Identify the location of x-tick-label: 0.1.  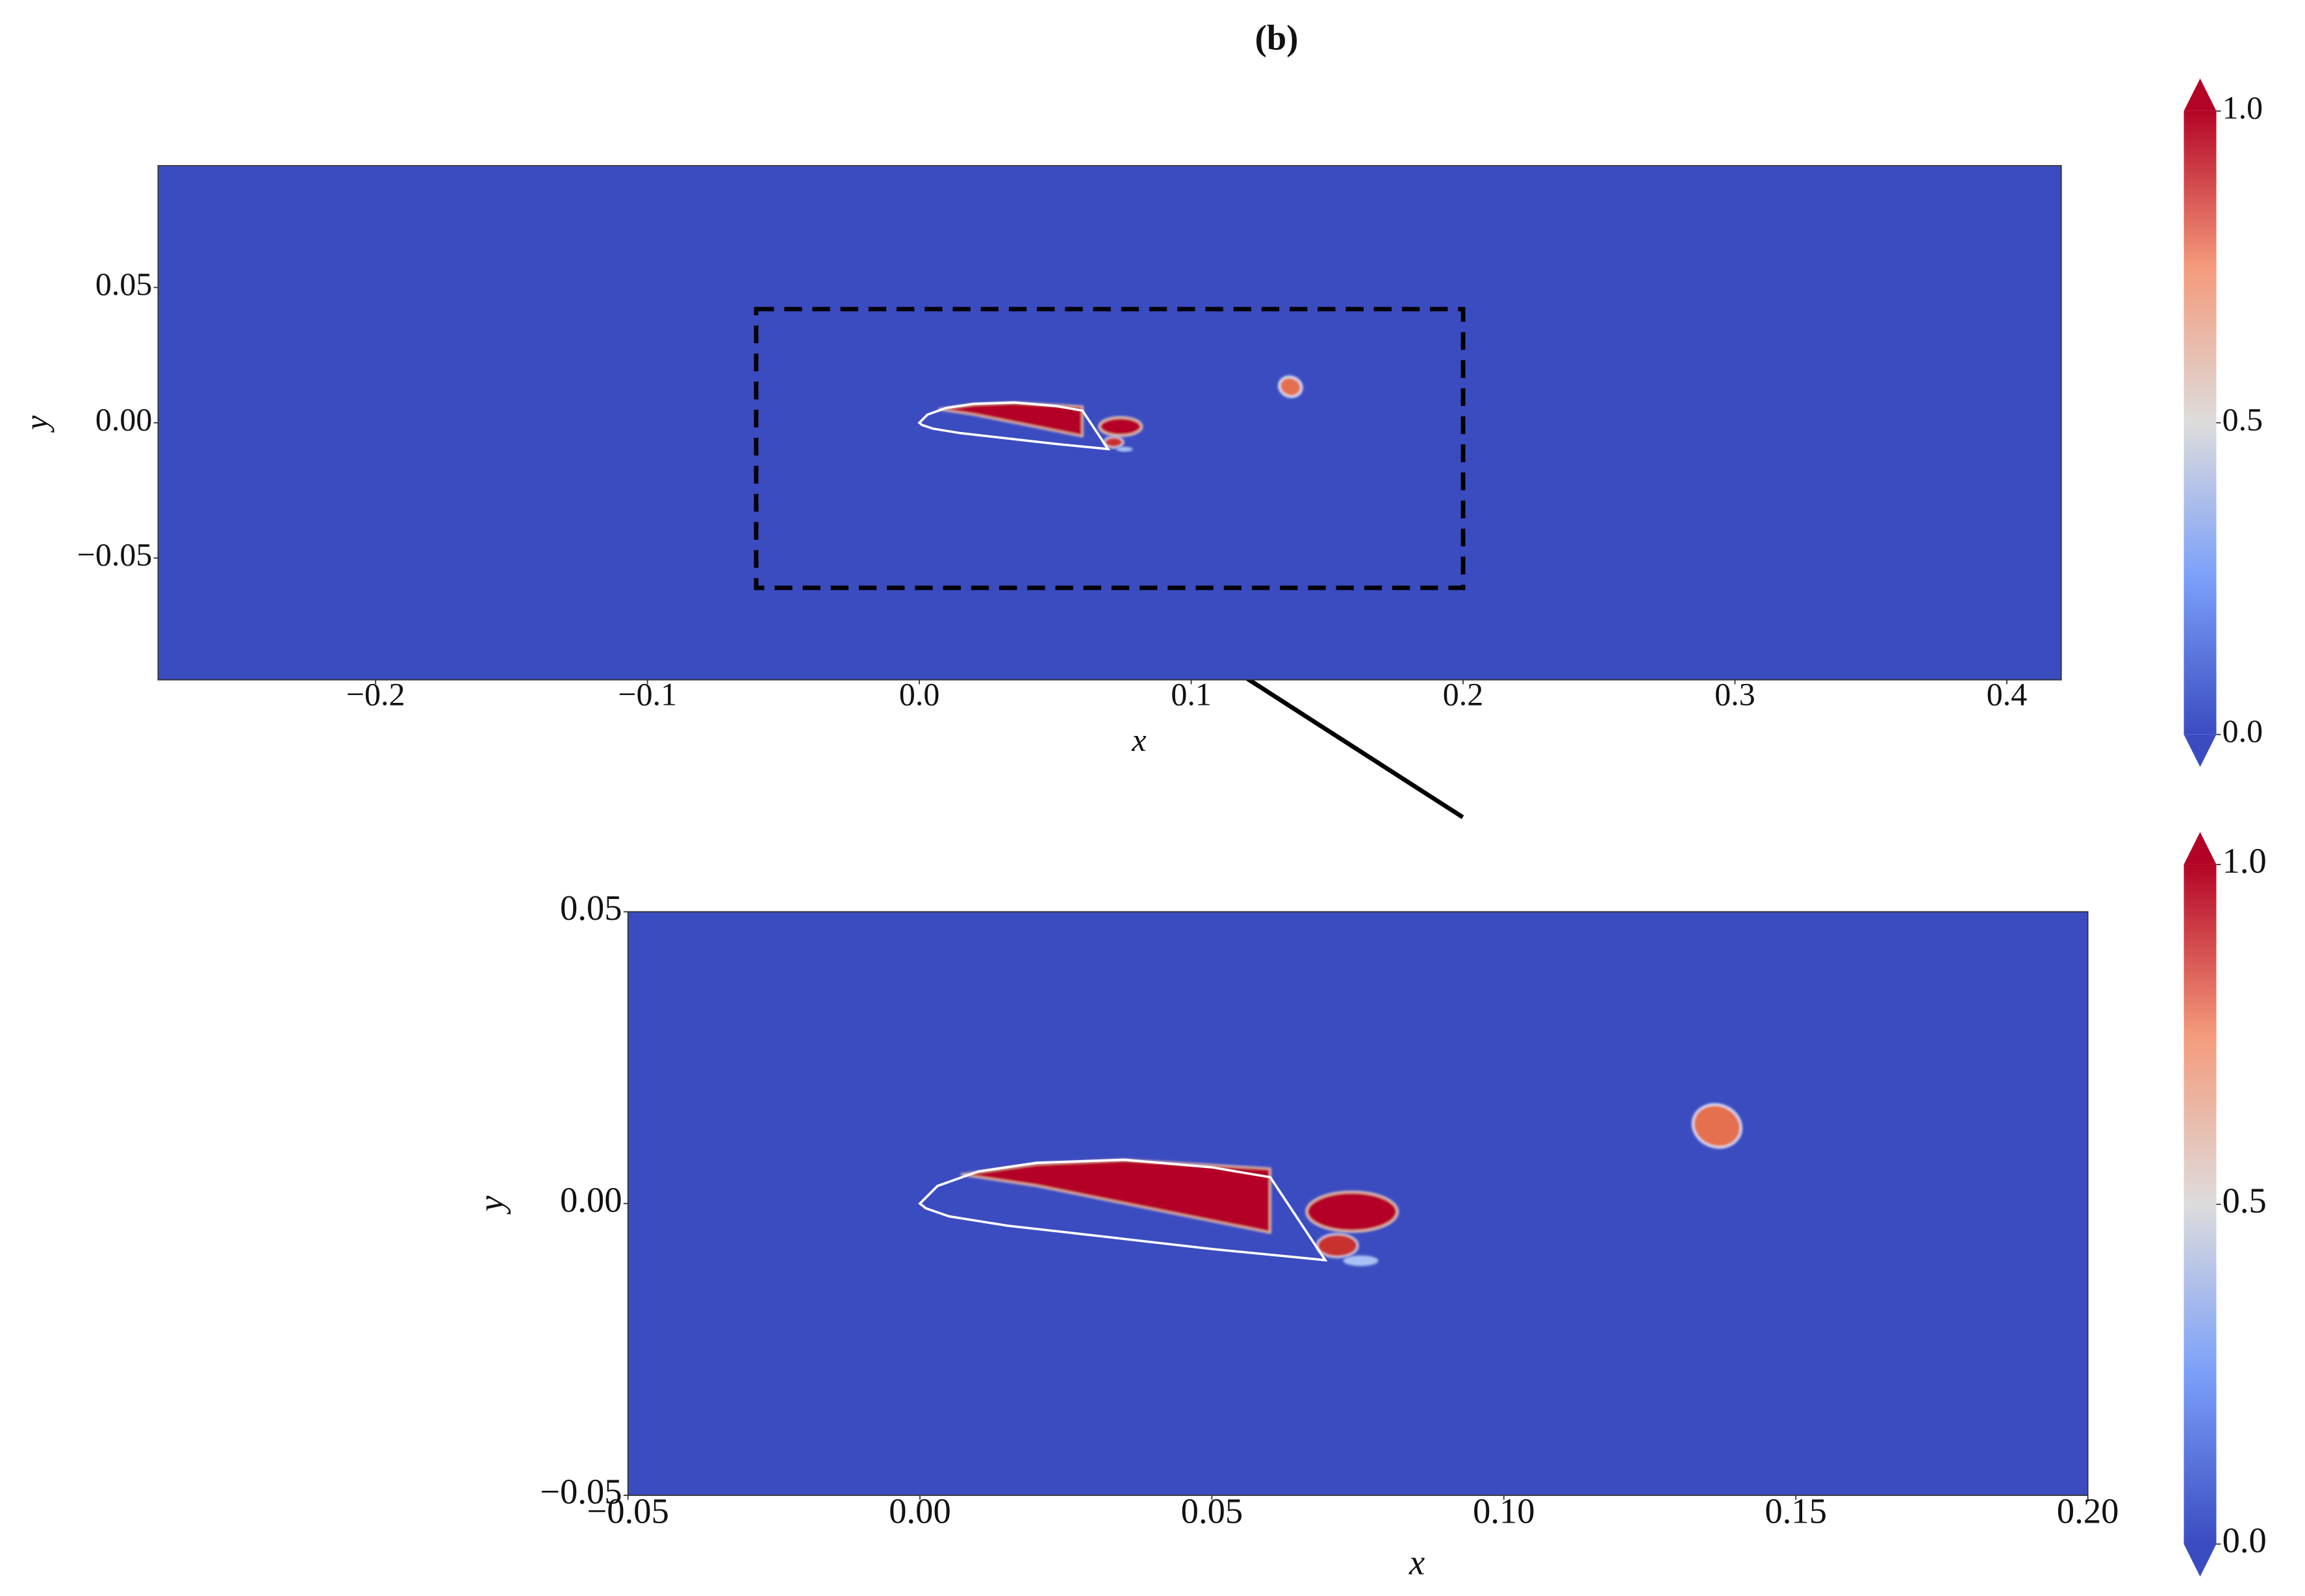
(1191, 695).